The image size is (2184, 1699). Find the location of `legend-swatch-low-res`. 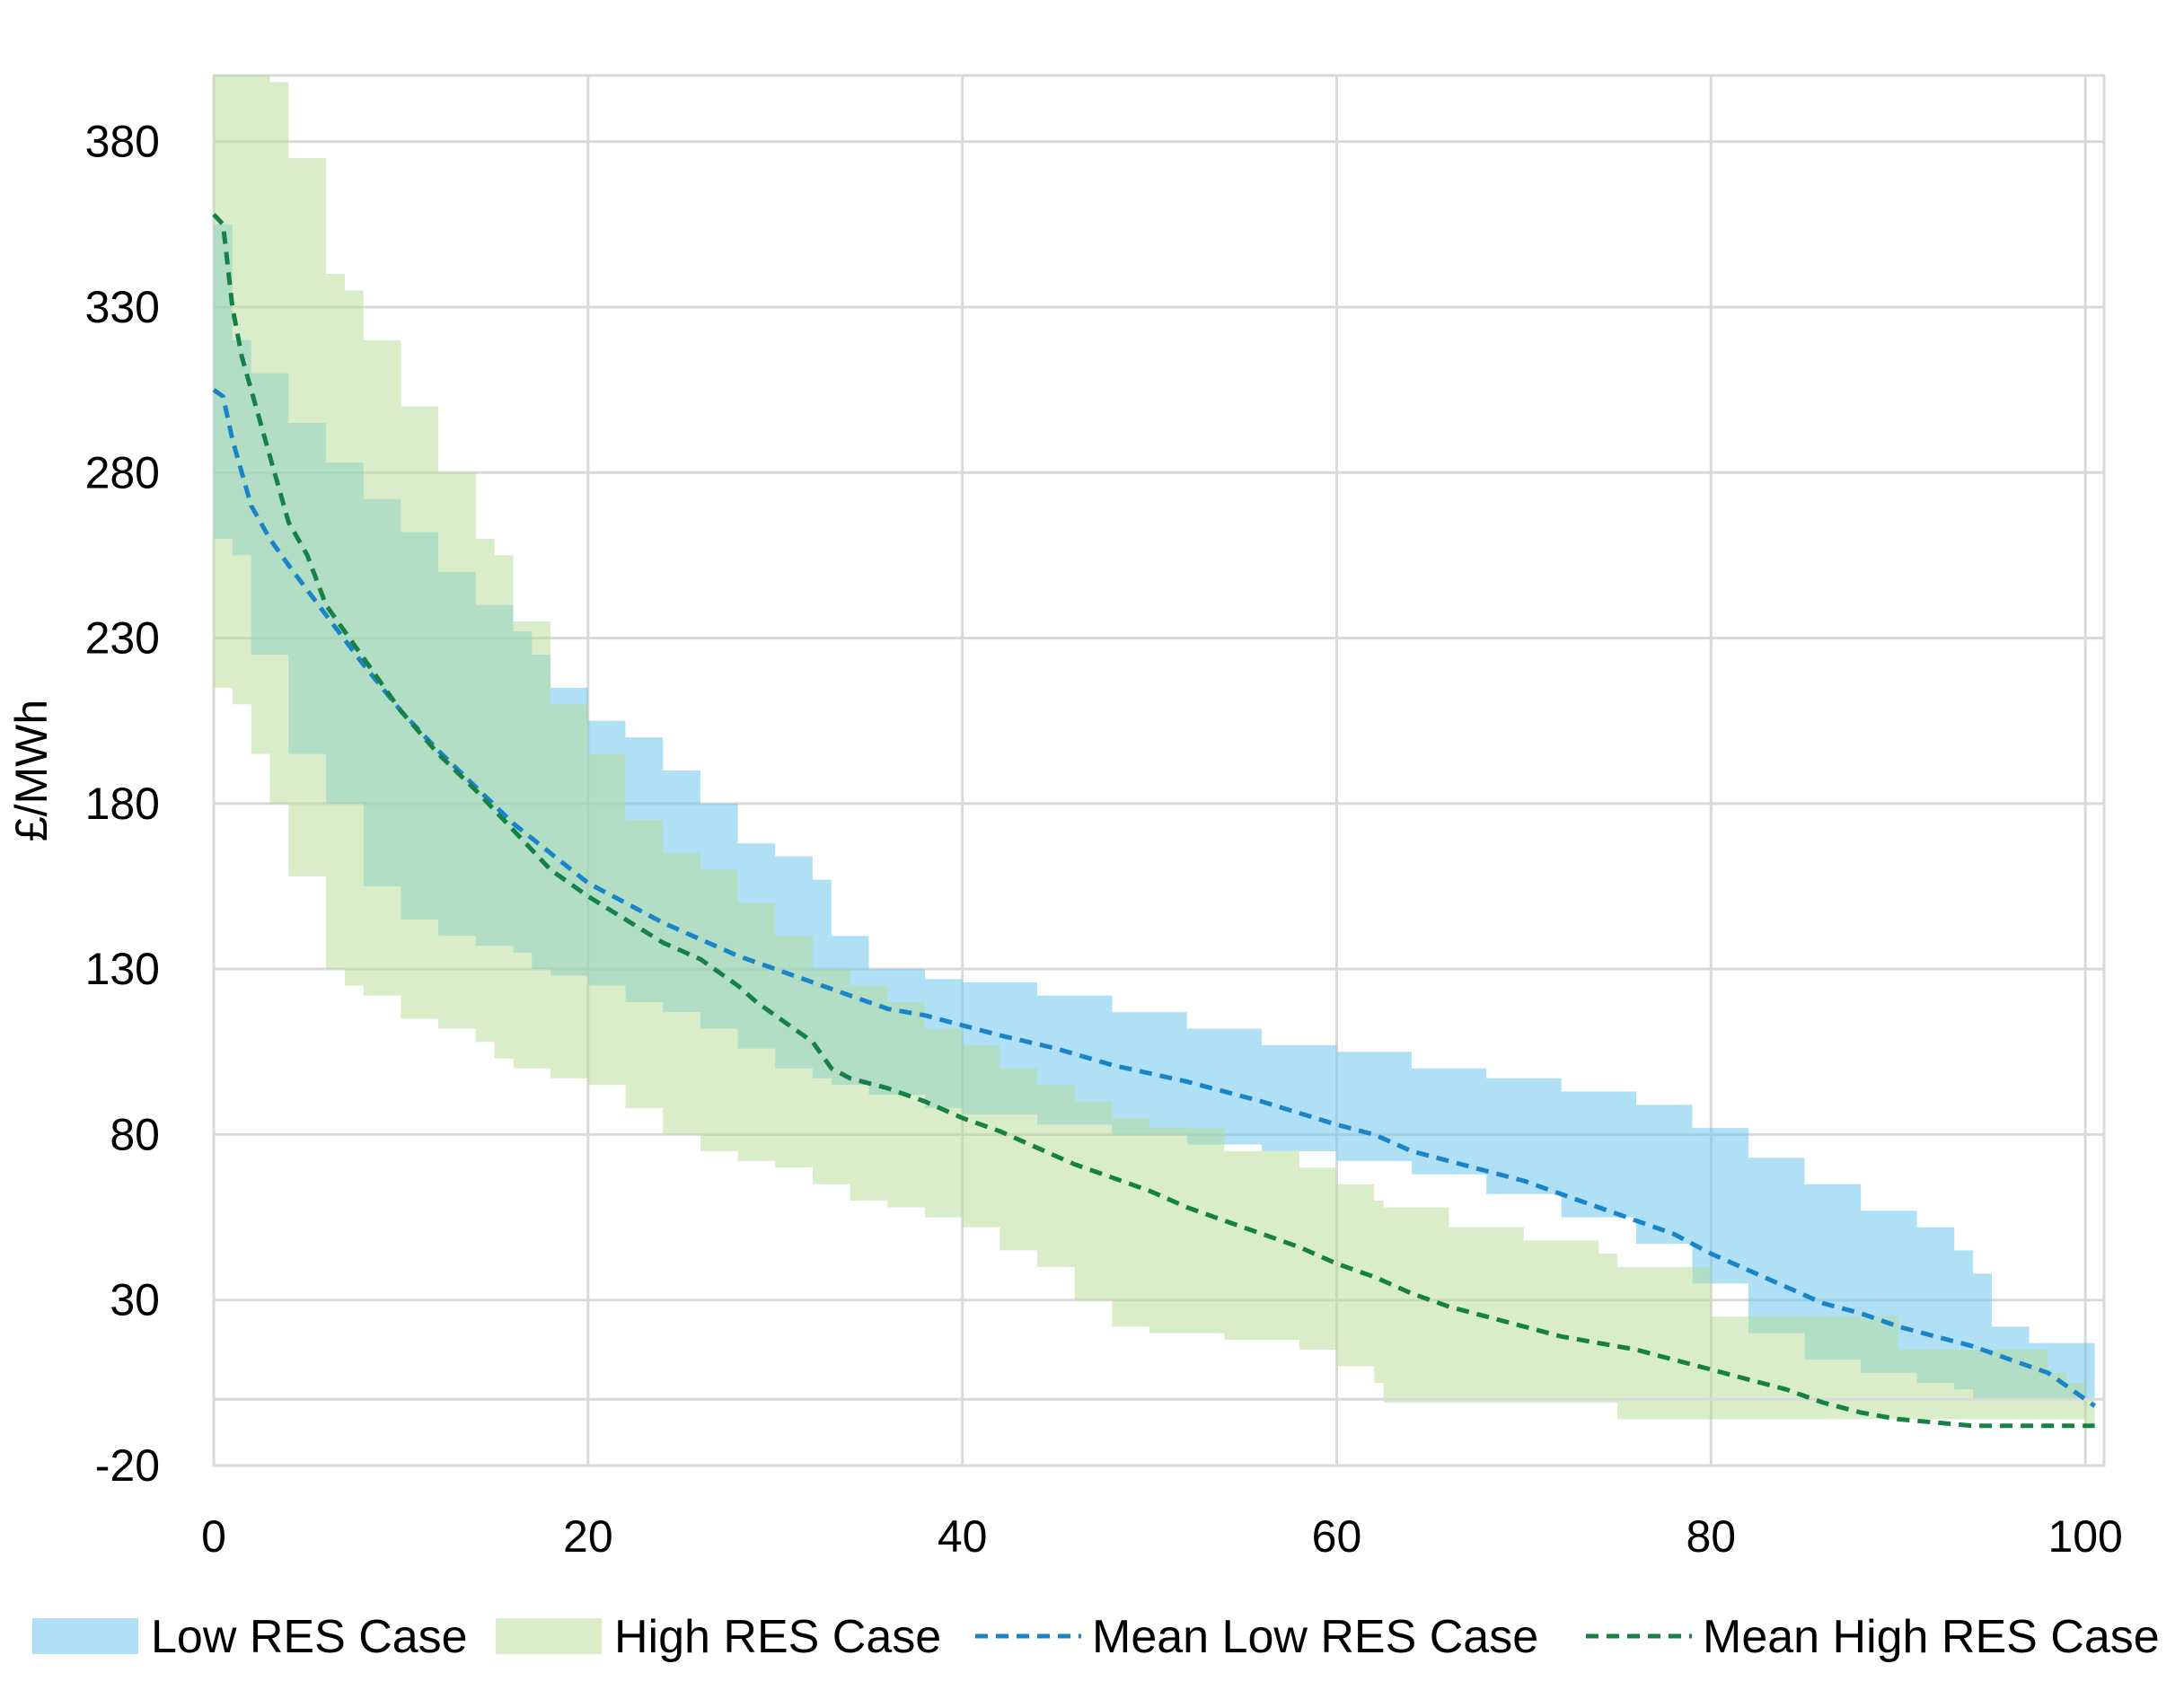

legend-swatch-low-res is located at coordinates (85, 1636).